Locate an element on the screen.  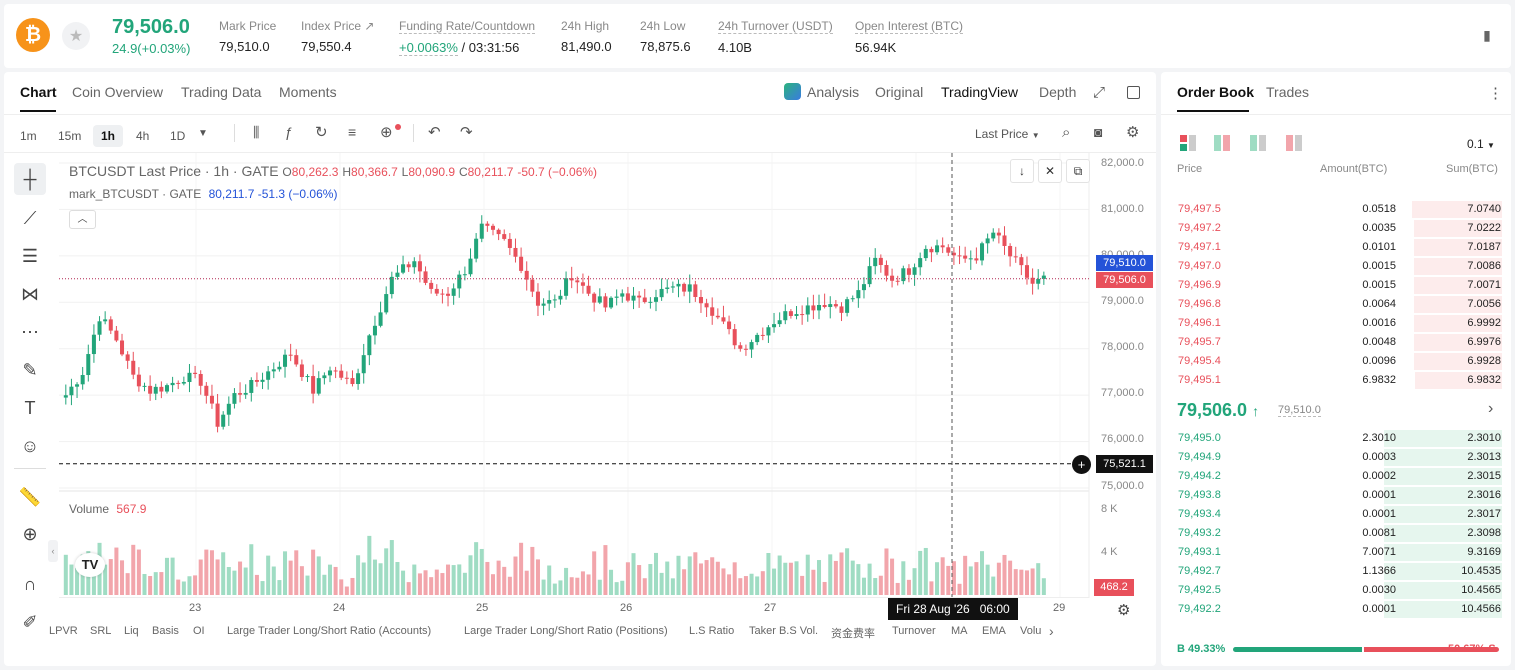
timeframe-15m: 15m is located at coordinates (70, 136).